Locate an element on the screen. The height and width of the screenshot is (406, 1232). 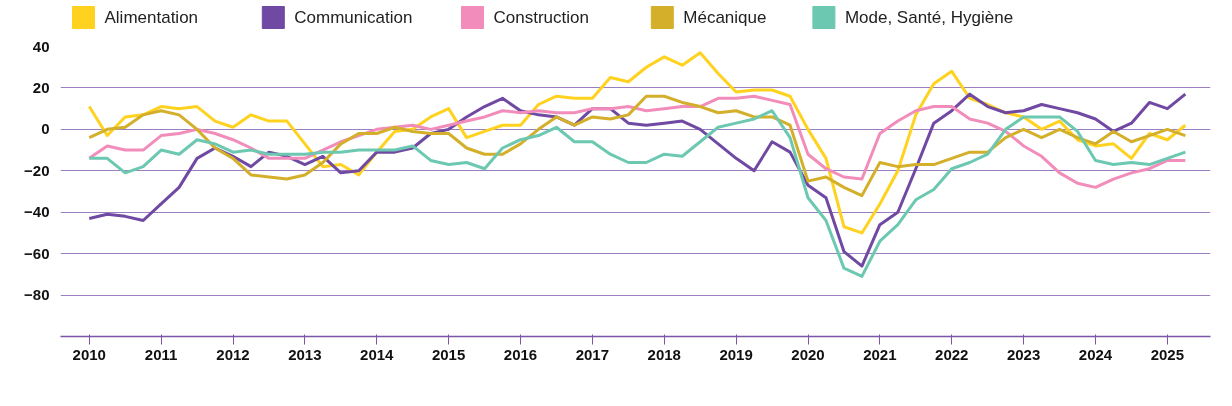
legend-label: Communication is located at coordinates (353, 17).